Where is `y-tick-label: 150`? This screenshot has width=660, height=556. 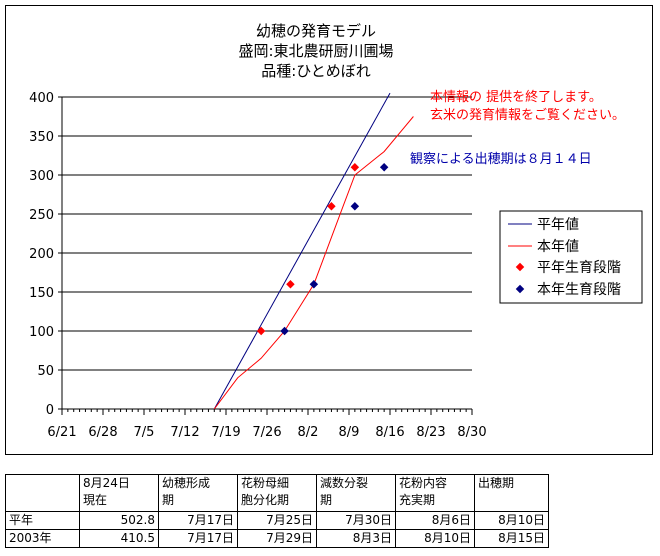
y-tick-label: 150 is located at coordinates (41, 293).